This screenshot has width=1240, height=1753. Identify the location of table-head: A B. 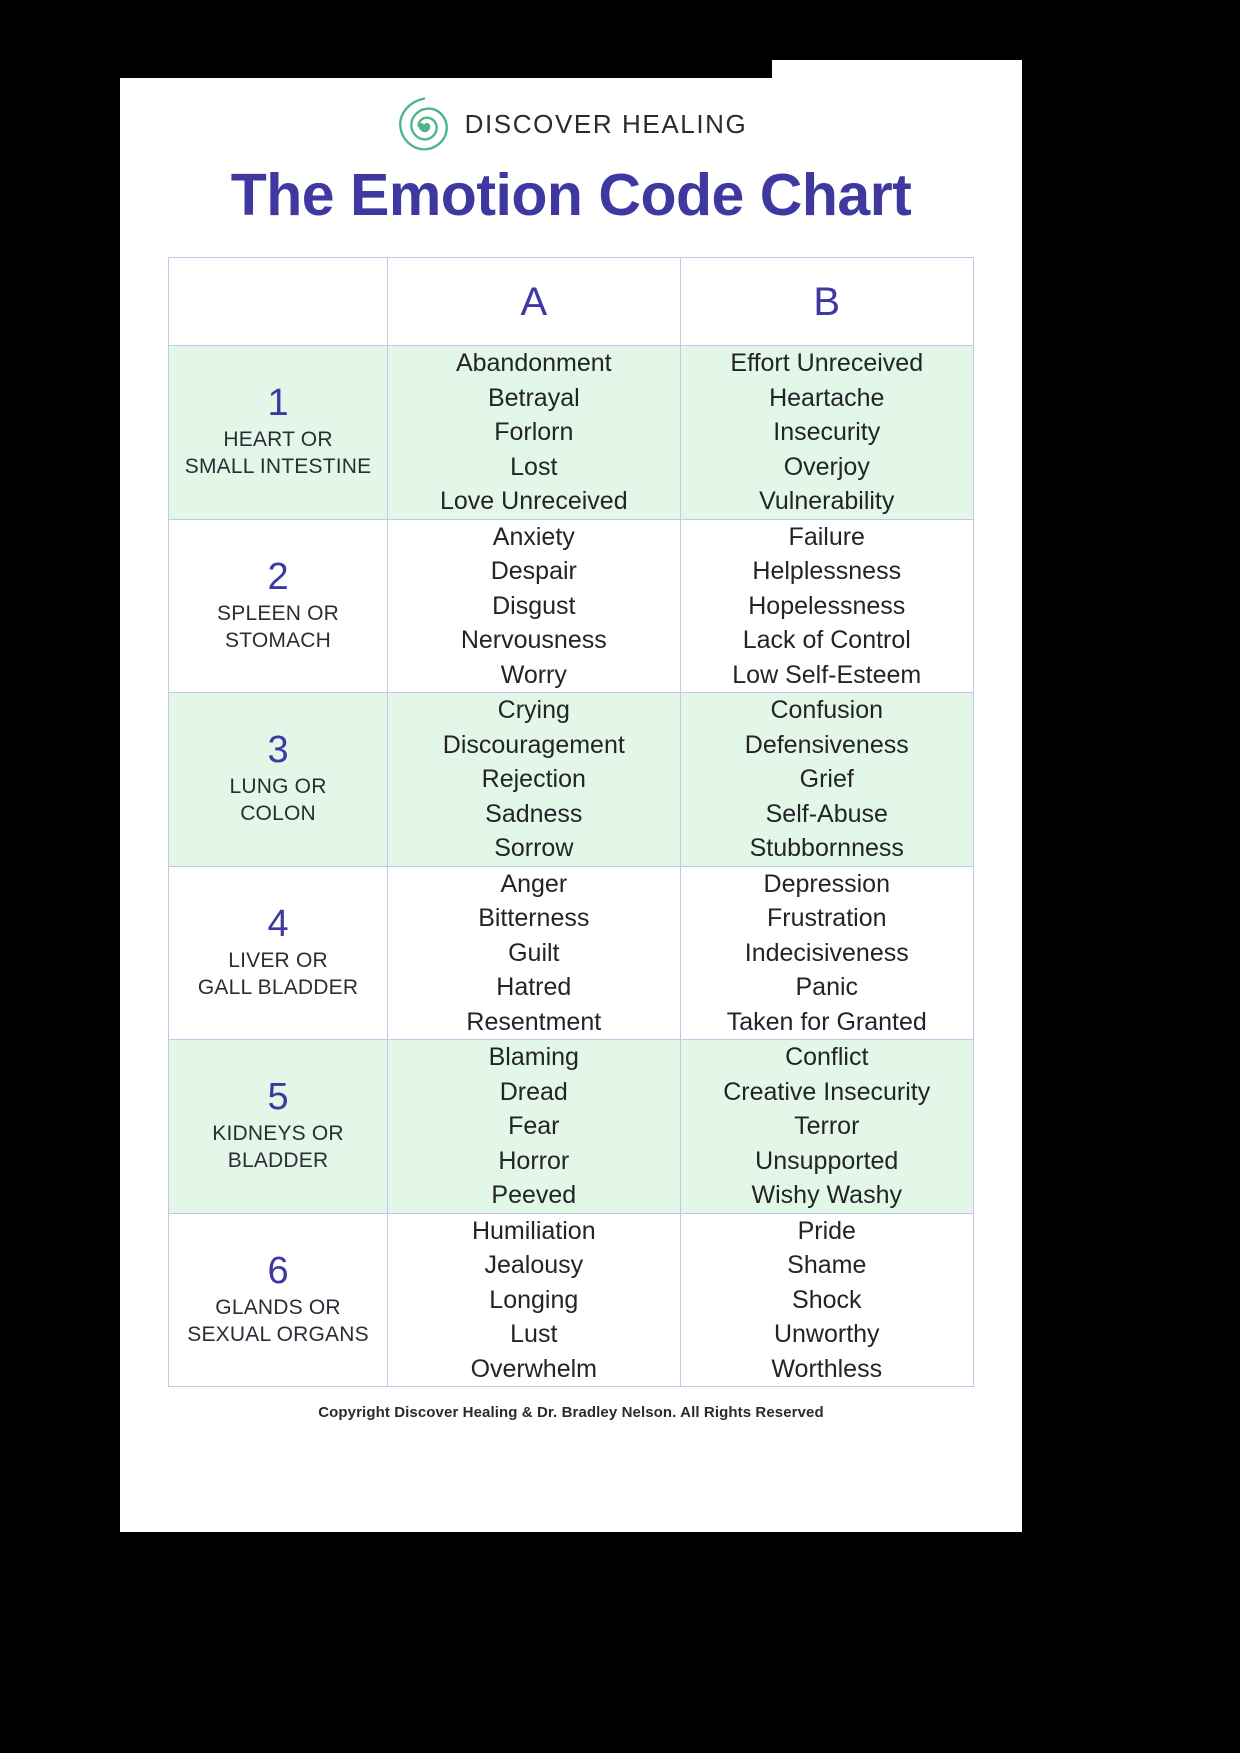
(571, 301).